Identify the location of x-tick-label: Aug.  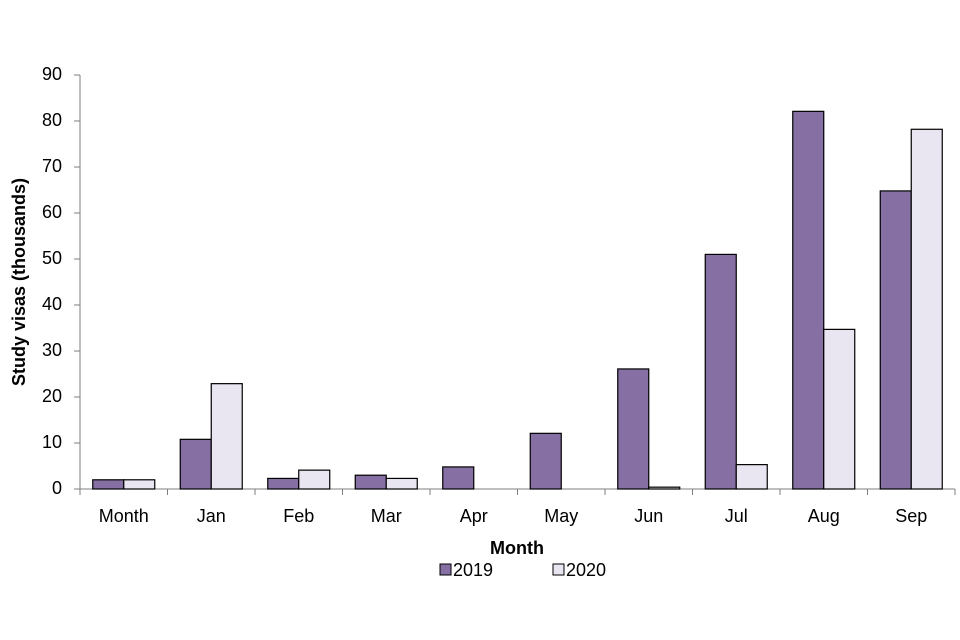
(824, 516).